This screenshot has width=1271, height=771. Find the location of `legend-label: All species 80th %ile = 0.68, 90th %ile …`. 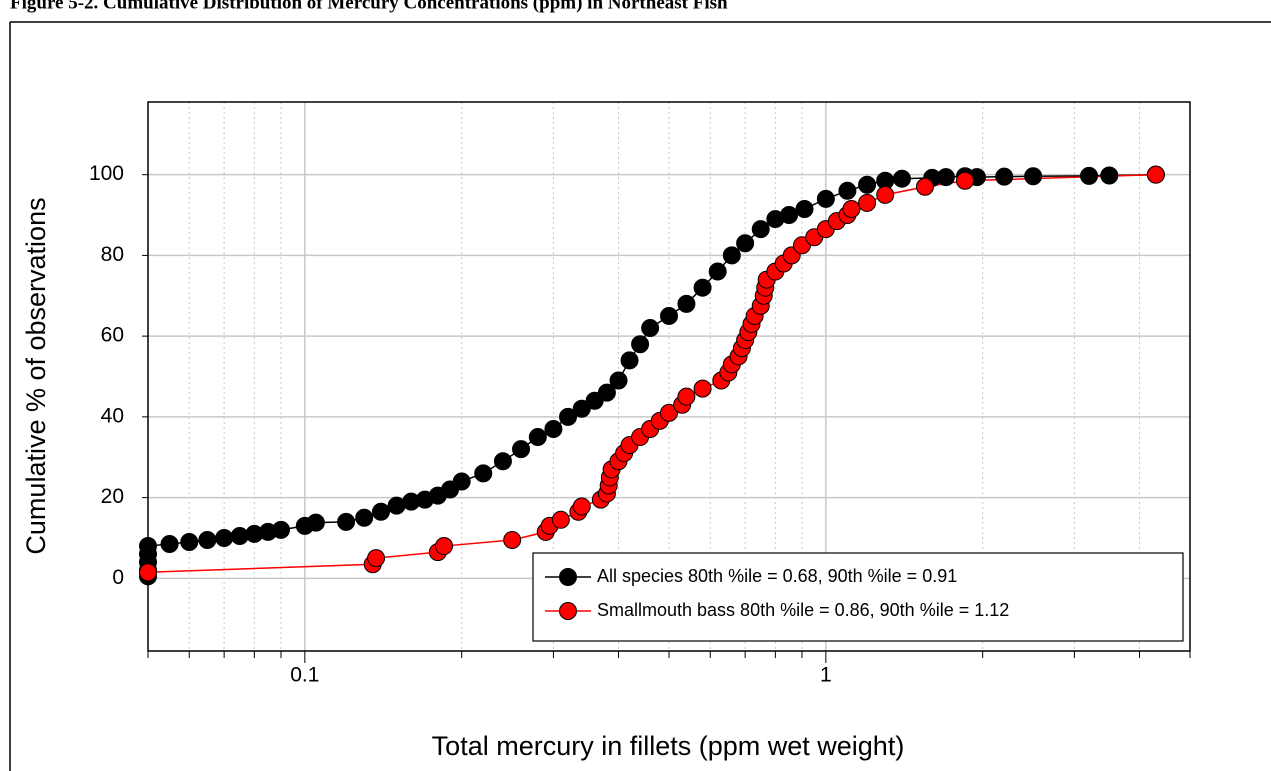

legend-label: All species 80th %ile = 0.68, 90th %ile … is located at coordinates (777, 576).